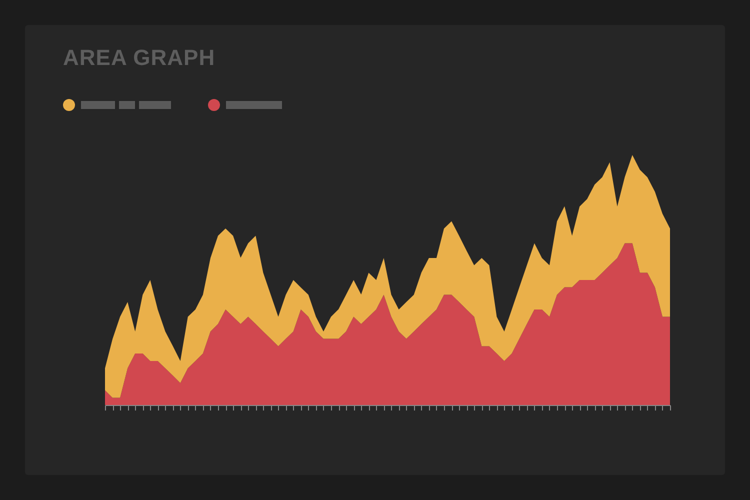 The width and height of the screenshot is (750, 500). What do you see at coordinates (139, 58) in the screenshot?
I see `chart-title: AREA GRAPH` at bounding box center [139, 58].